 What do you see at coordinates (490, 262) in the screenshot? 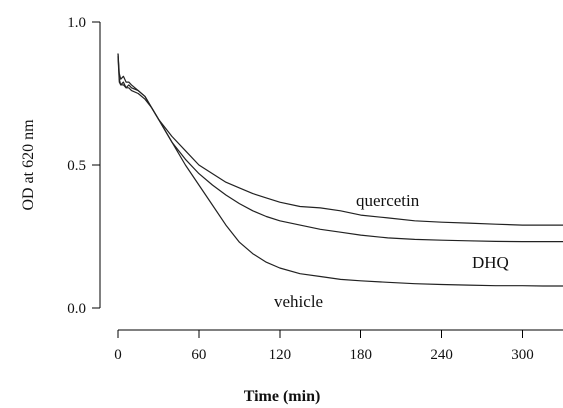
I see `series-label-dhq: DHQ` at bounding box center [490, 262].